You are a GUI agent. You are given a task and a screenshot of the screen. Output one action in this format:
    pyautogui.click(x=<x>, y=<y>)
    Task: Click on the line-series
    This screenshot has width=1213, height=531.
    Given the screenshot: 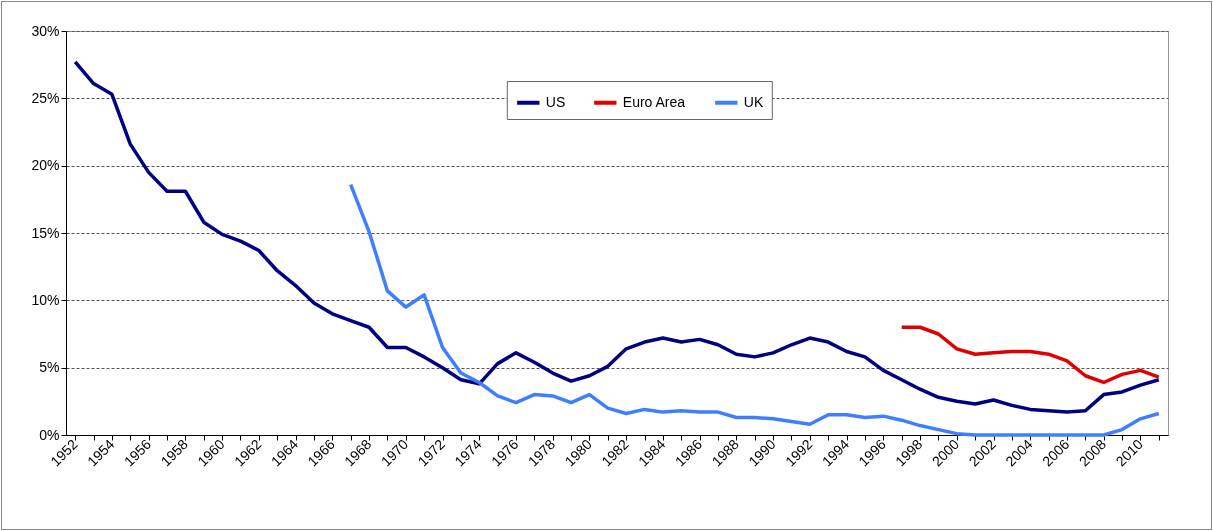 What is the action you would take?
    pyautogui.click(x=1030, y=355)
    